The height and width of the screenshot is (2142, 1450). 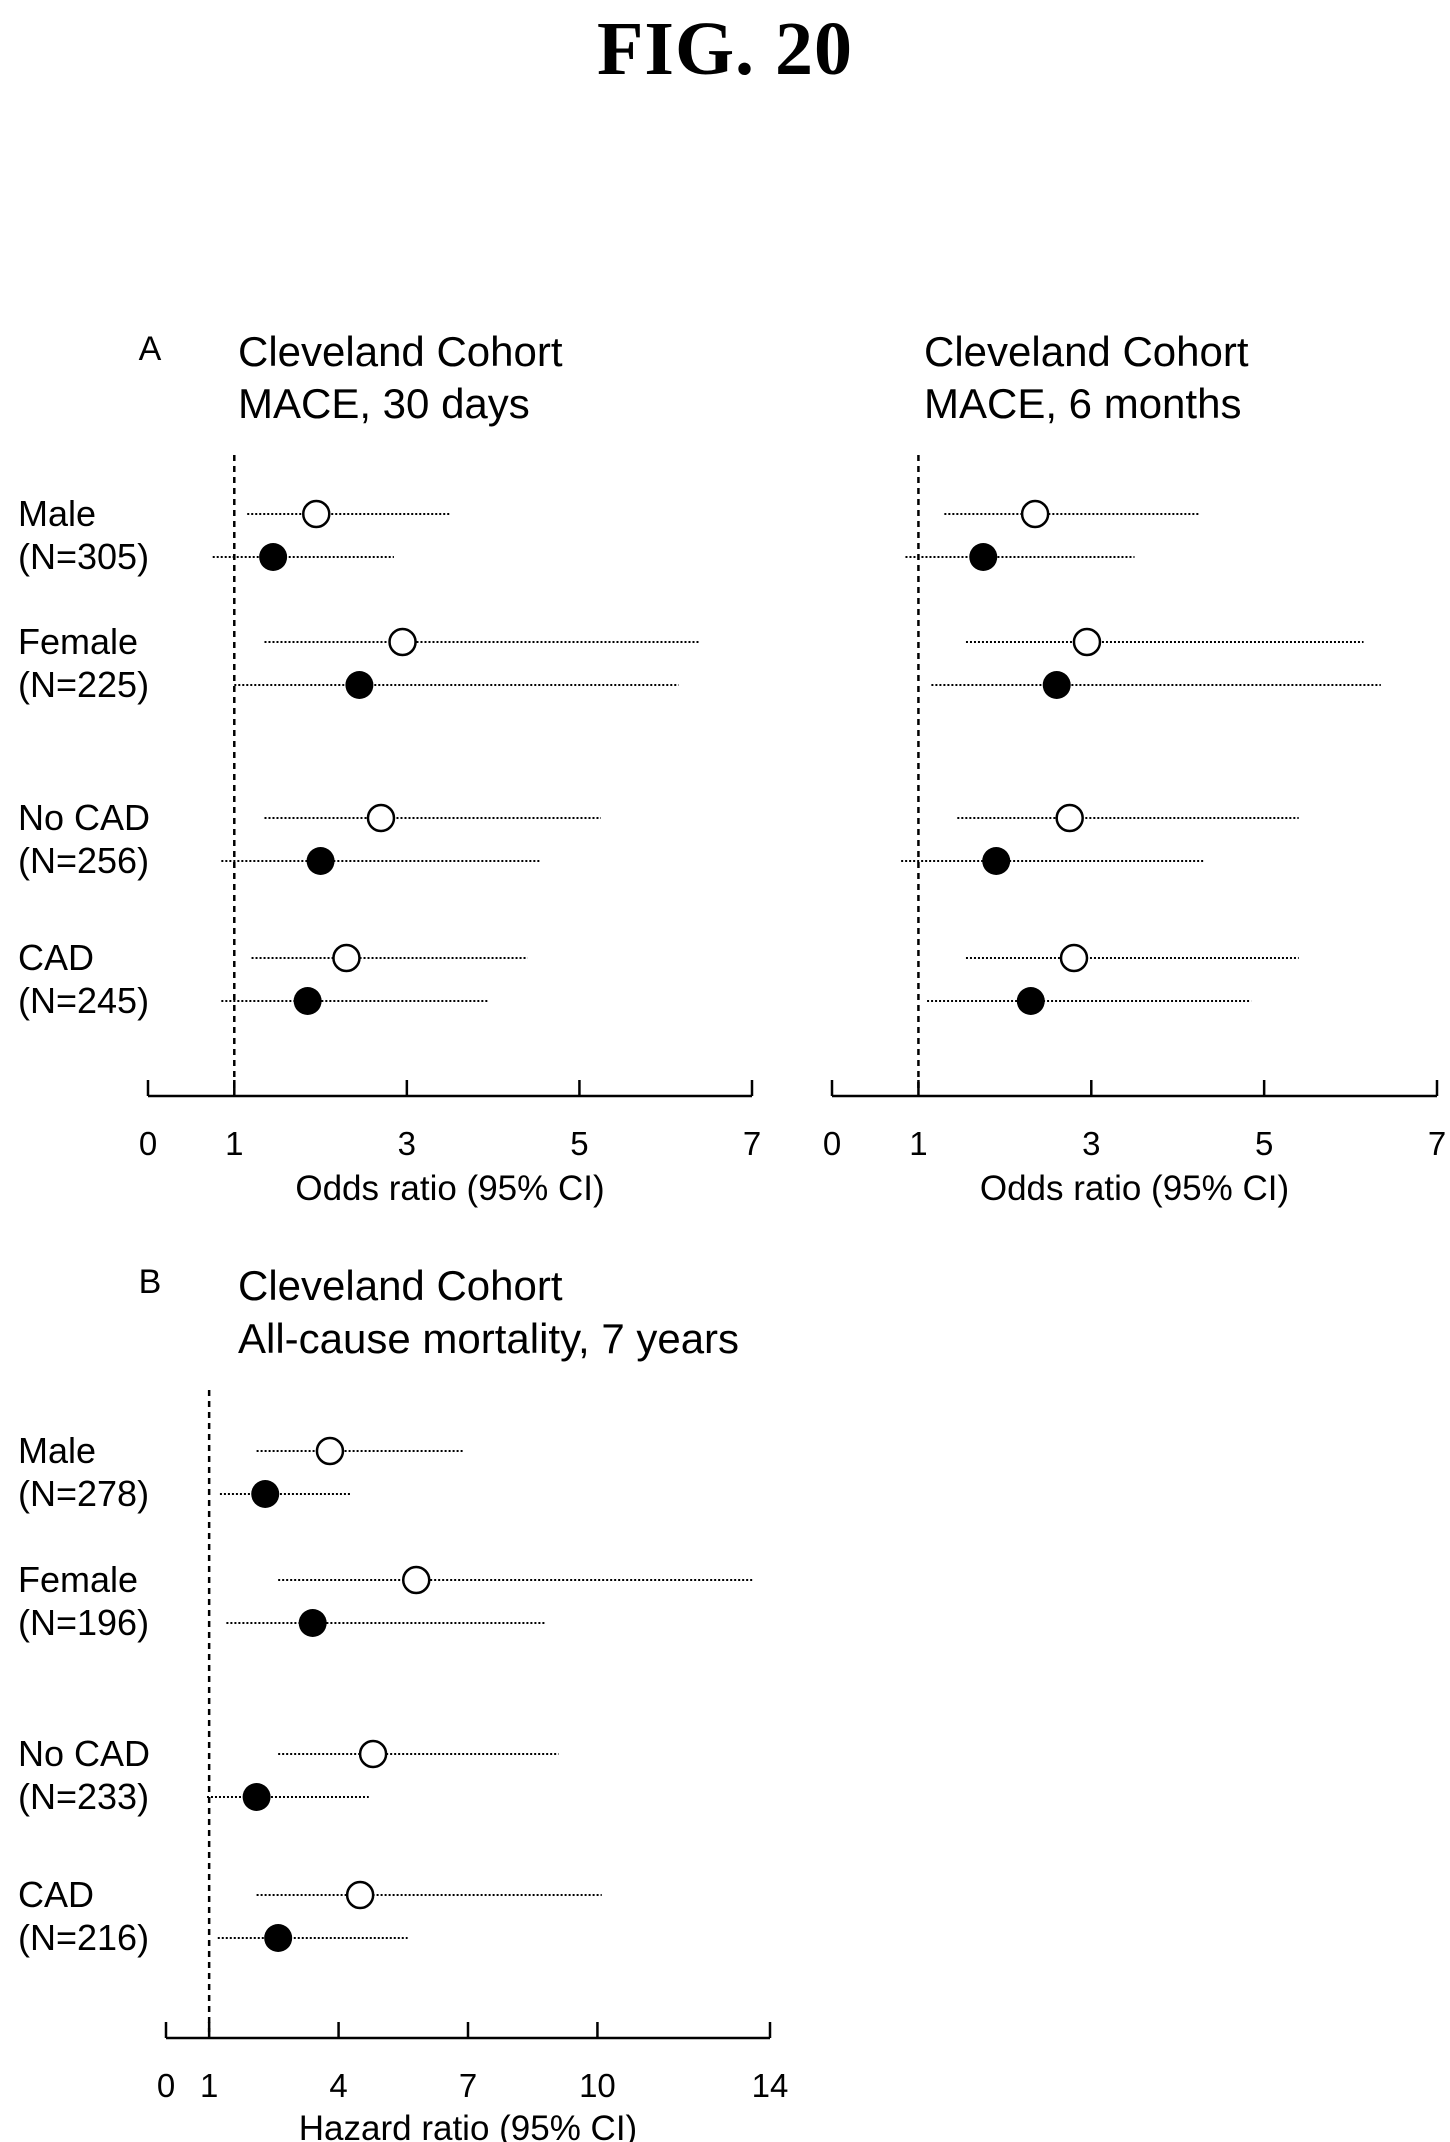 What do you see at coordinates (1082, 403) in the screenshot?
I see `panel-title-line: MACE, 6 months` at bounding box center [1082, 403].